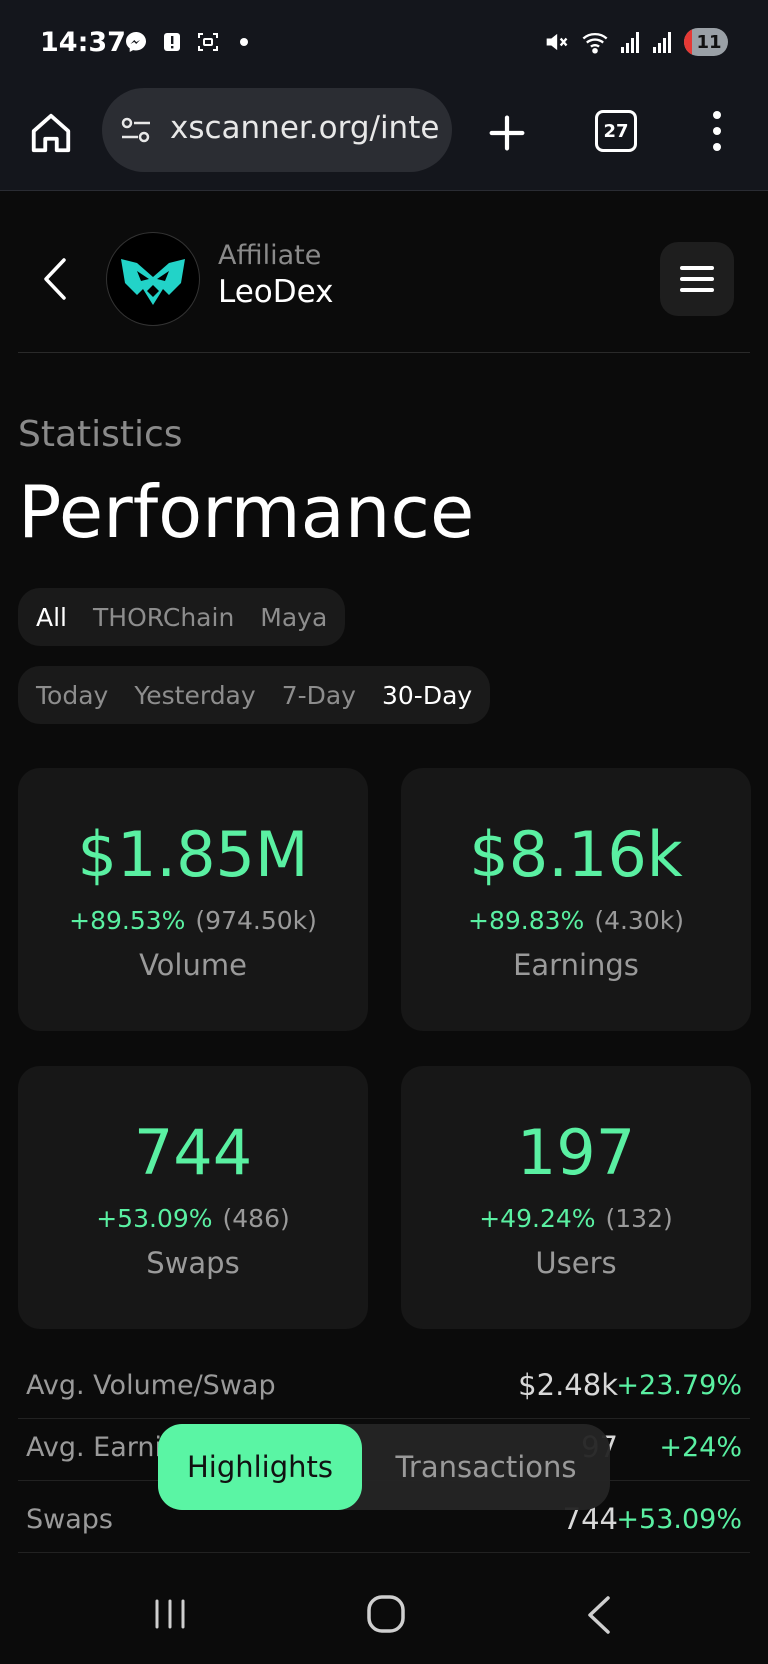  Describe the element at coordinates (193, 1263) in the screenshot. I see `card-label: Swaps` at that location.